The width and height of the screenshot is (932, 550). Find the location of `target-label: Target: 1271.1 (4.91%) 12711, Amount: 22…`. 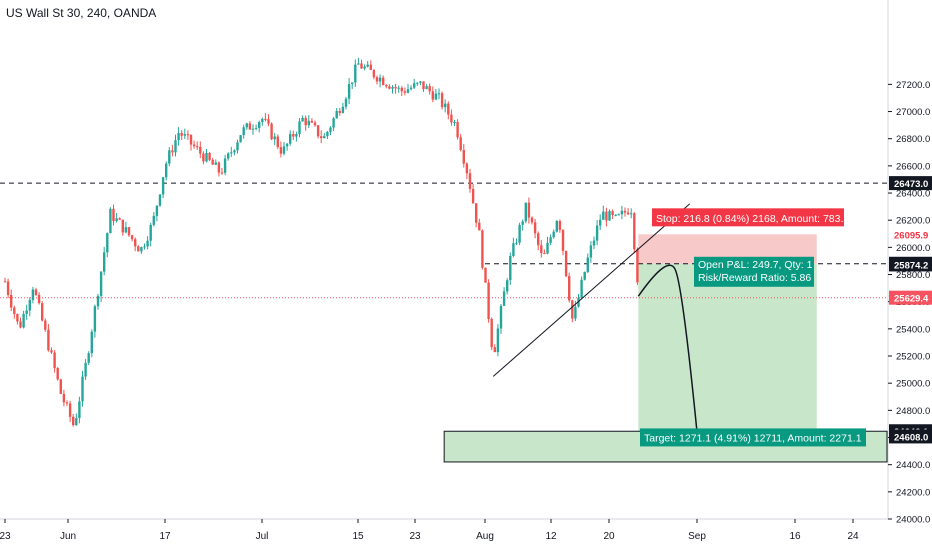

target-label: Target: 1271.1 (4.91%) 12711, Amount: 22… is located at coordinates (753, 438).